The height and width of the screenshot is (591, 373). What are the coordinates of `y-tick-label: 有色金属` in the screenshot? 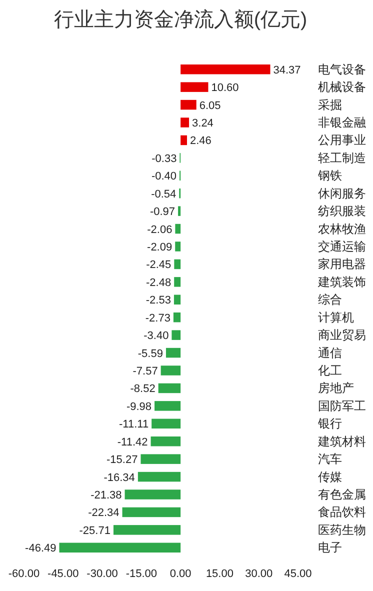 It's located at (342, 495).